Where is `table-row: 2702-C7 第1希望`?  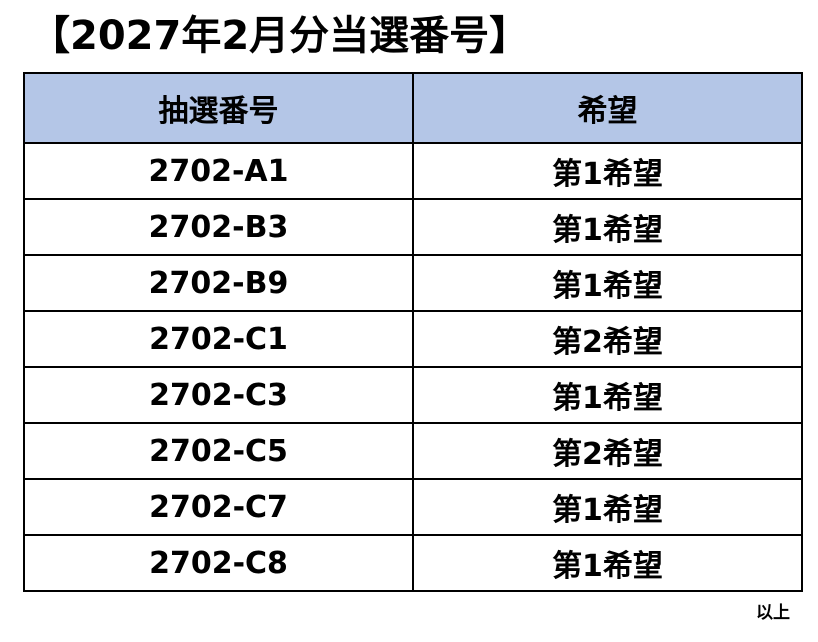 table-row: 2702-C7 第1希望 is located at coordinates (413, 507).